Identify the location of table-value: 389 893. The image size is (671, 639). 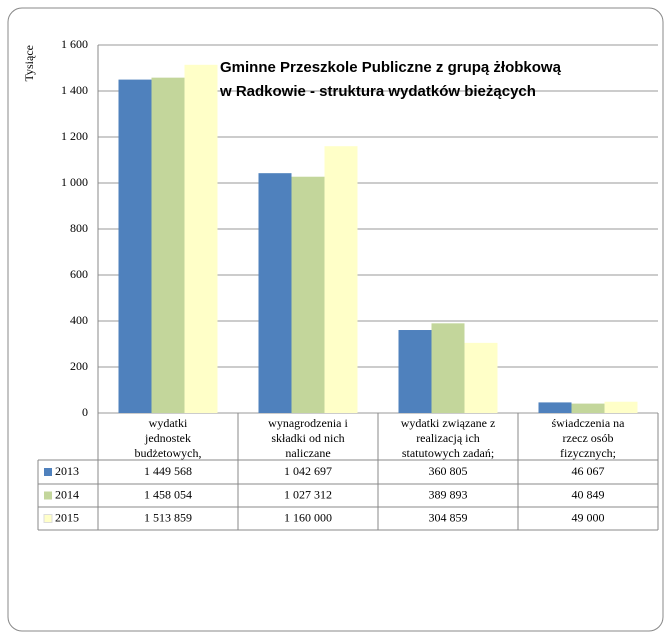
(448, 494).